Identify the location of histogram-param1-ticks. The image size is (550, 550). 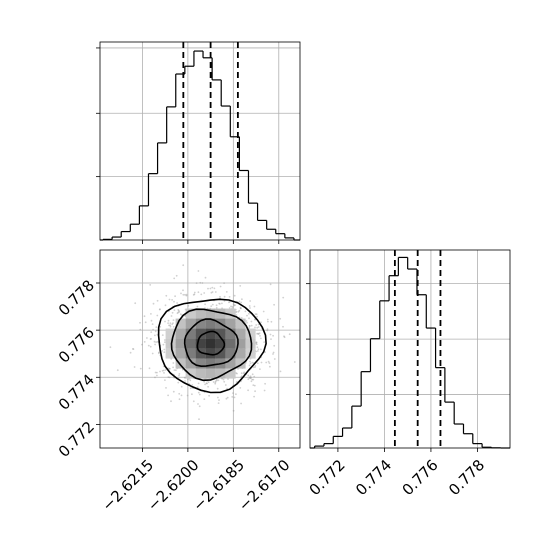
(392, 367).